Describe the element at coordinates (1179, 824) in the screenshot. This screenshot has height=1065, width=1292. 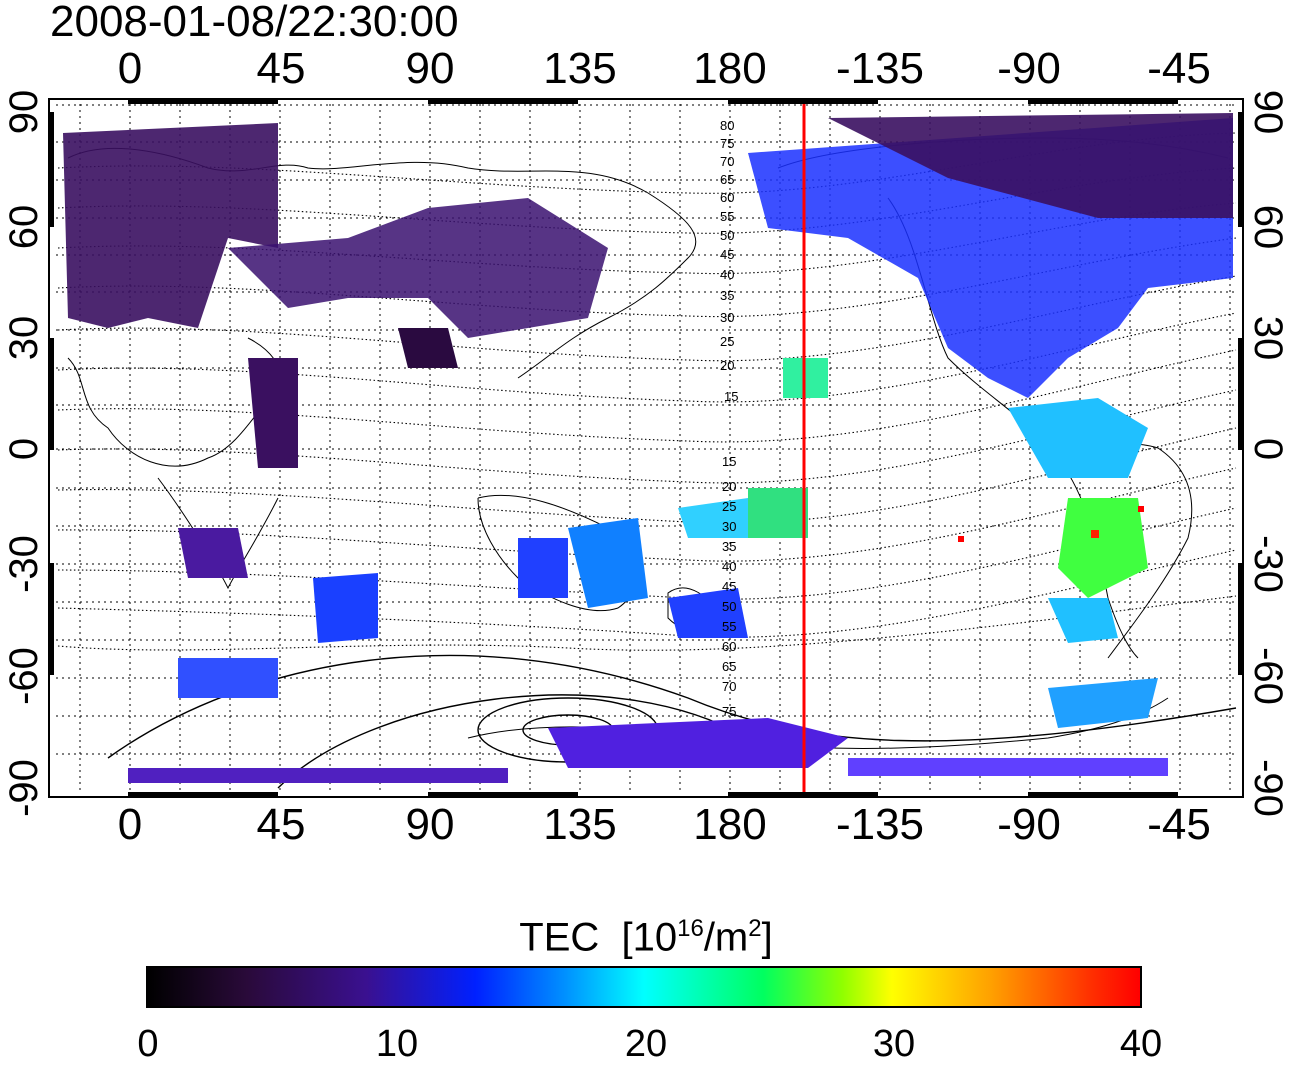
I see `lon-tick-bottom: -45` at that location.